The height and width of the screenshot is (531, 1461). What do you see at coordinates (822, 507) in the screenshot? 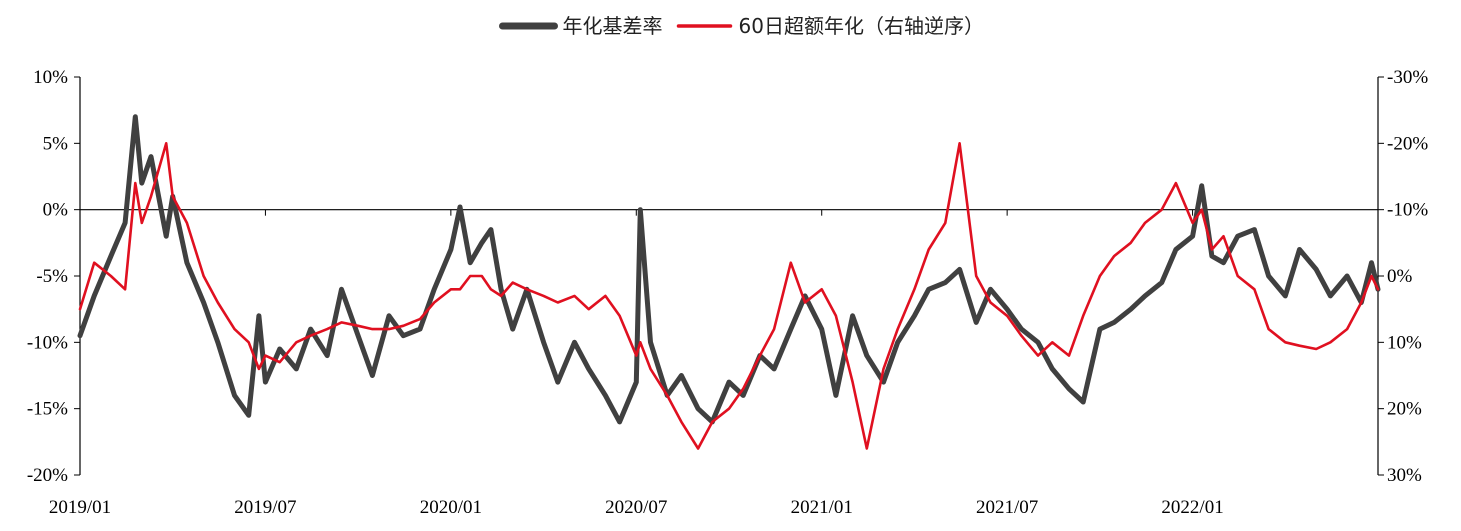
I see `x-tick-label: 2021/01` at bounding box center [822, 507].